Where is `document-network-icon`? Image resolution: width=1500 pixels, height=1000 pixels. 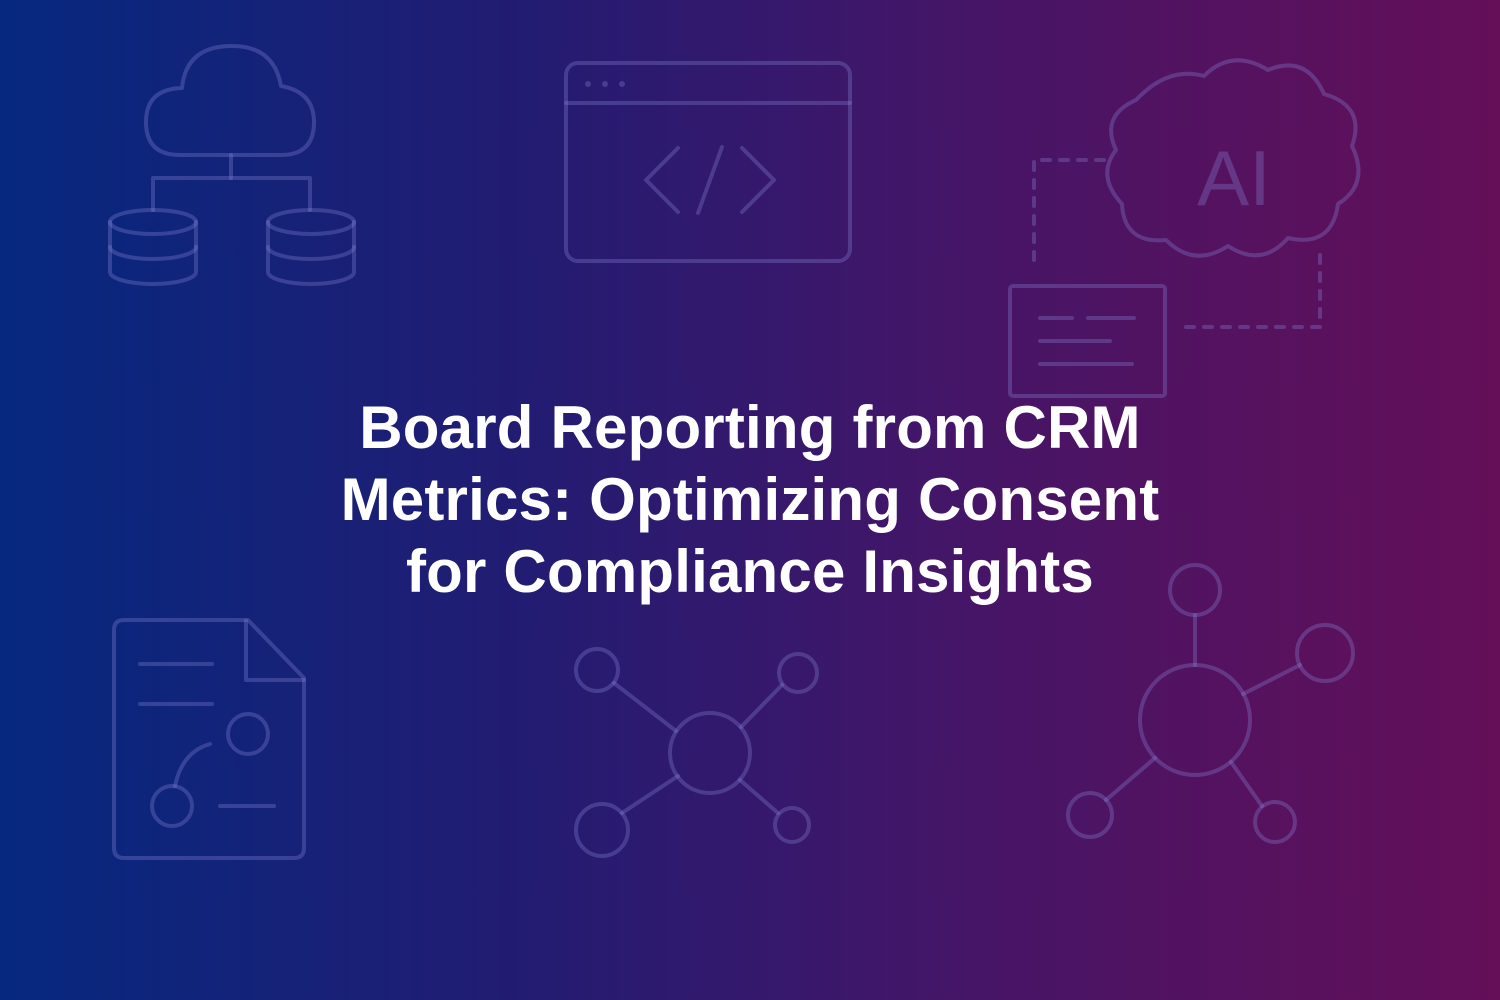
document-network-icon is located at coordinates (209, 739).